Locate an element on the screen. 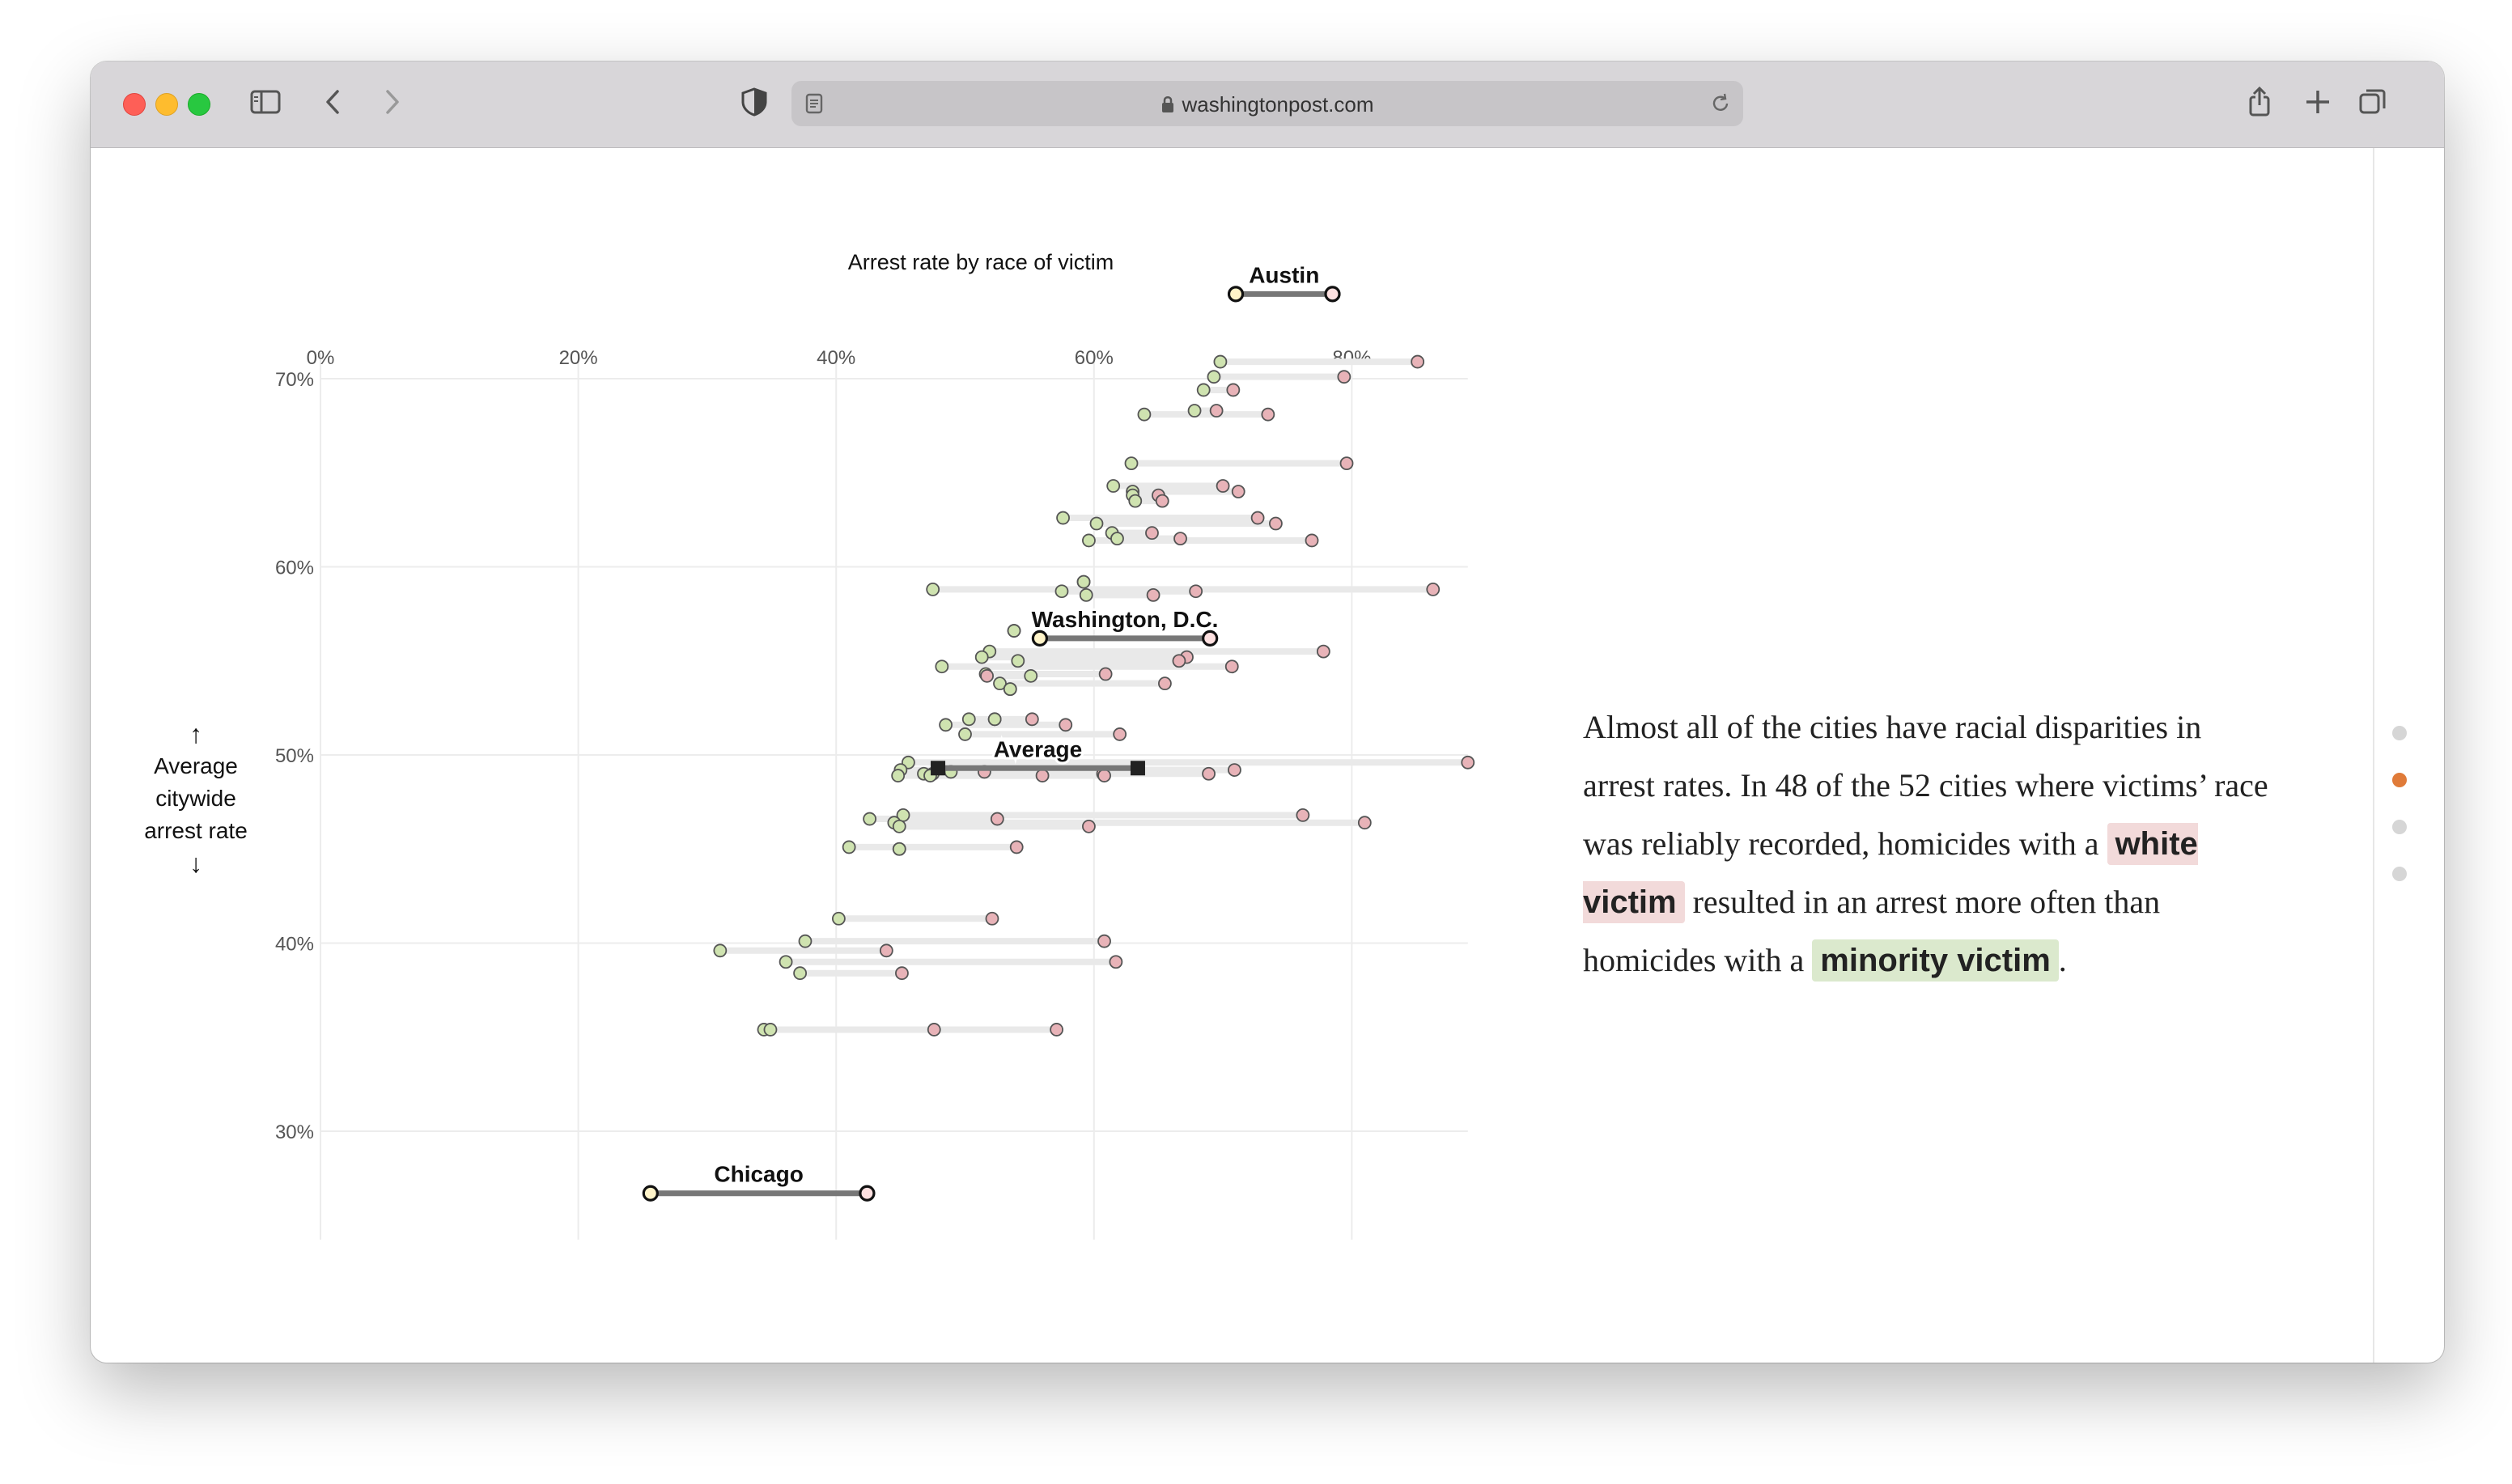 The image size is (2512, 1484). reader-icon is located at coordinates (814, 104).